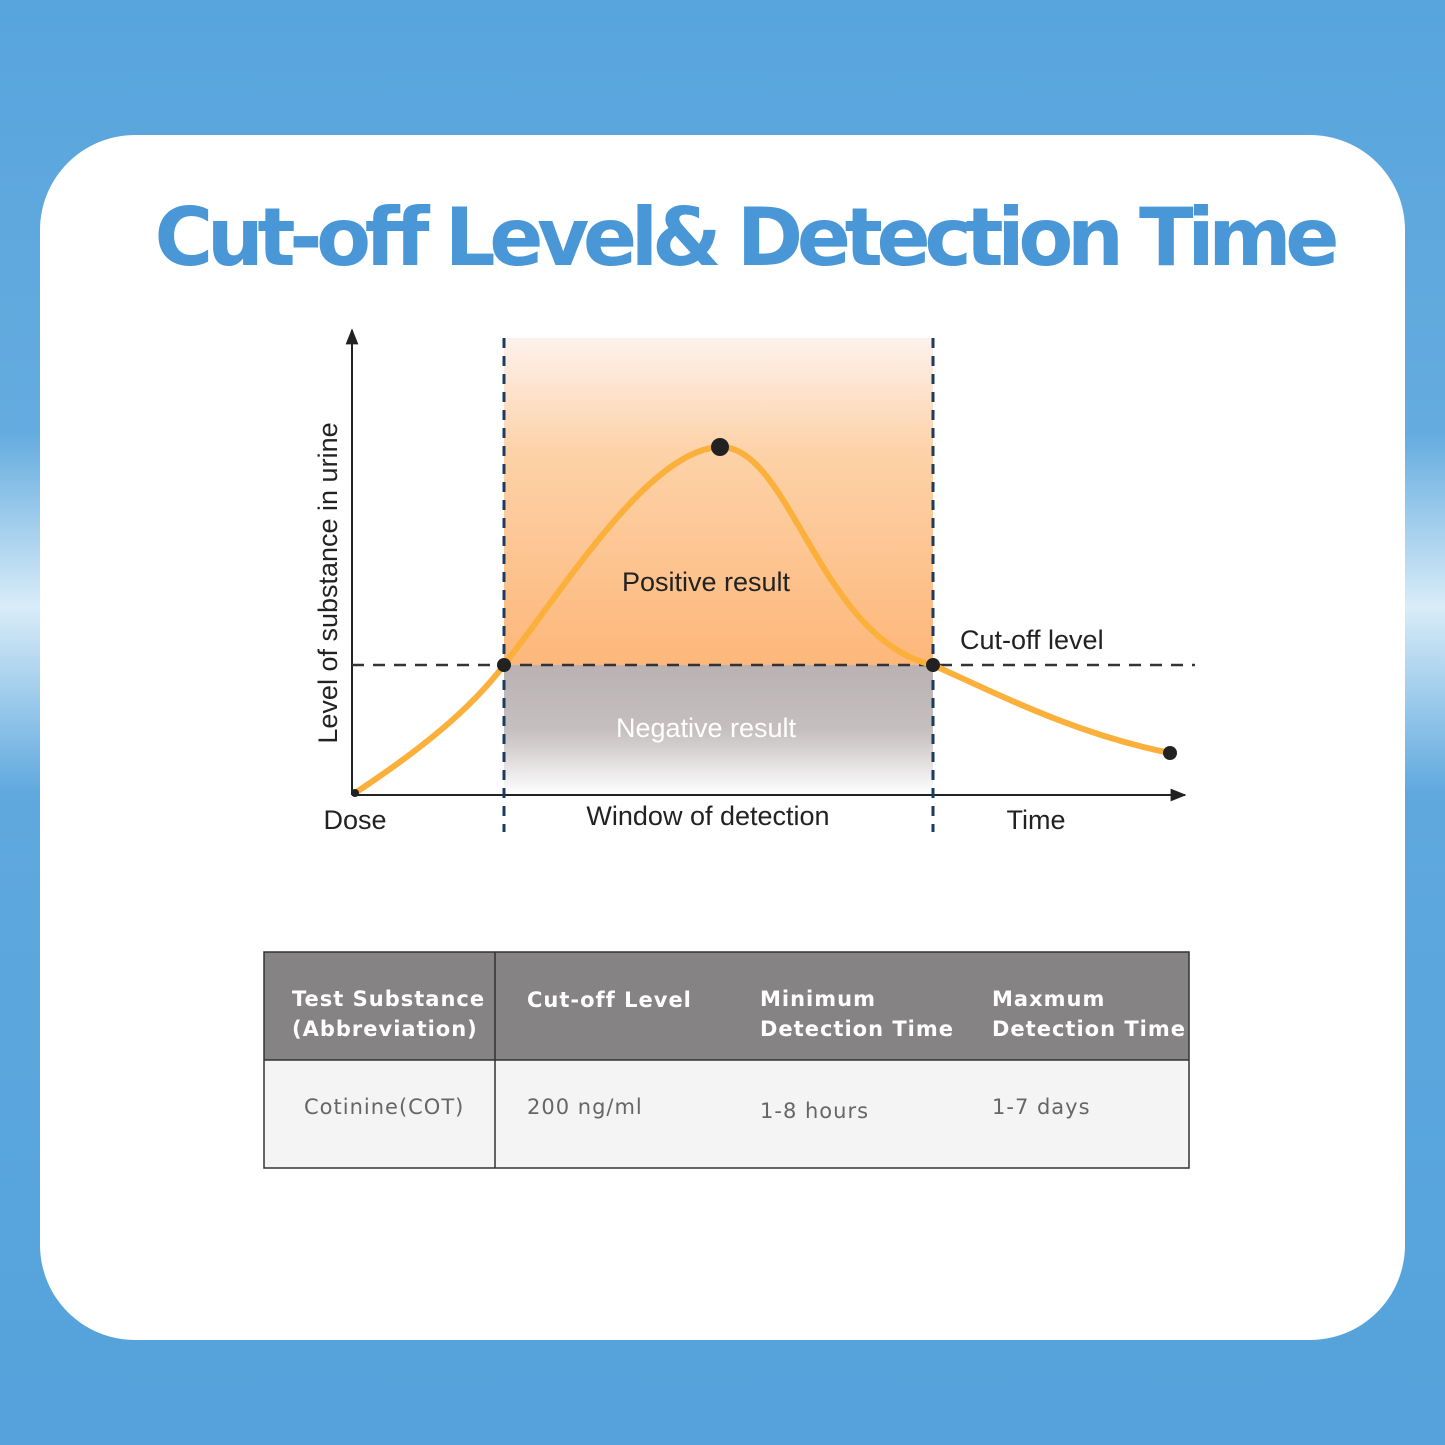 This screenshot has height=1445, width=1445. What do you see at coordinates (707, 816) in the screenshot?
I see `window-label: Window of detection` at bounding box center [707, 816].